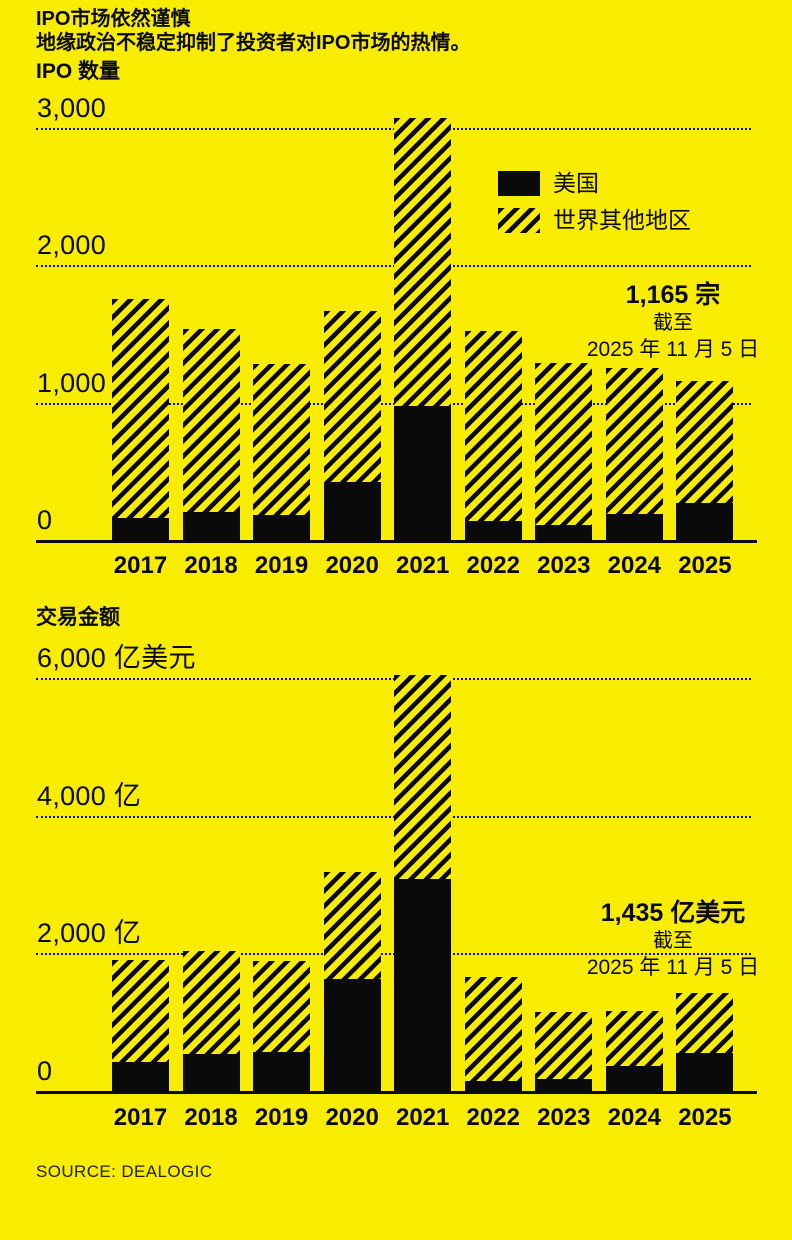 This screenshot has width=792, height=1240. Describe the element at coordinates (673, 295) in the screenshot. I see `annotation-value-ipo-count: 1,165 宗` at that location.